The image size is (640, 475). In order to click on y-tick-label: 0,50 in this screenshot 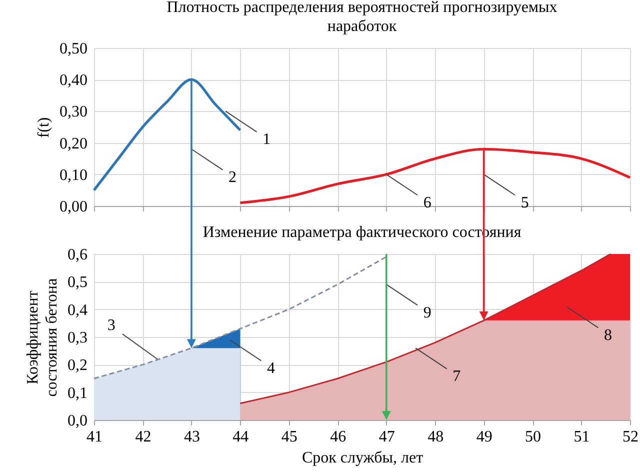, I will do `click(74, 49)`.